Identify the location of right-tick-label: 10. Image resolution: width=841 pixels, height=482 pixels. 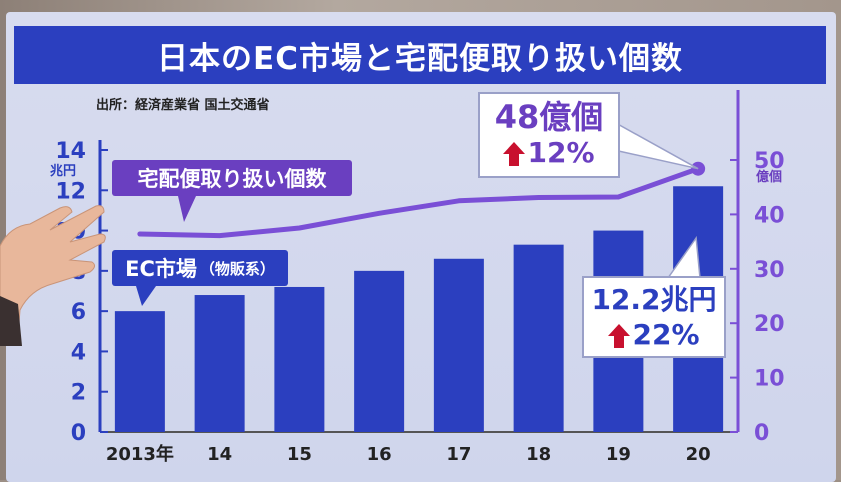
(769, 379).